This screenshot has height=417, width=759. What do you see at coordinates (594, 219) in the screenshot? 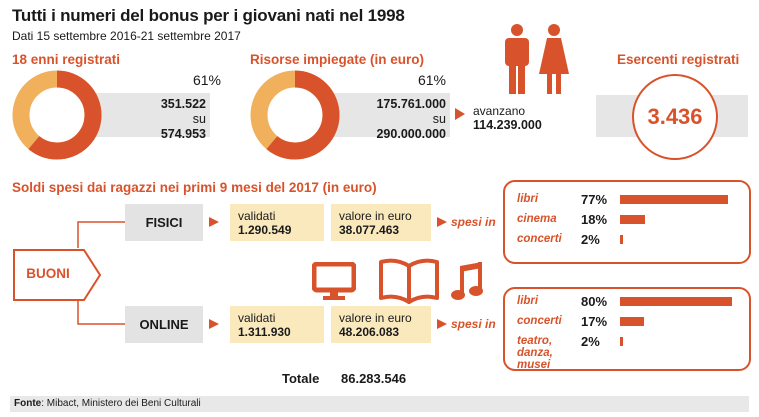
I see `fisici-category-percent: 18%` at bounding box center [594, 219].